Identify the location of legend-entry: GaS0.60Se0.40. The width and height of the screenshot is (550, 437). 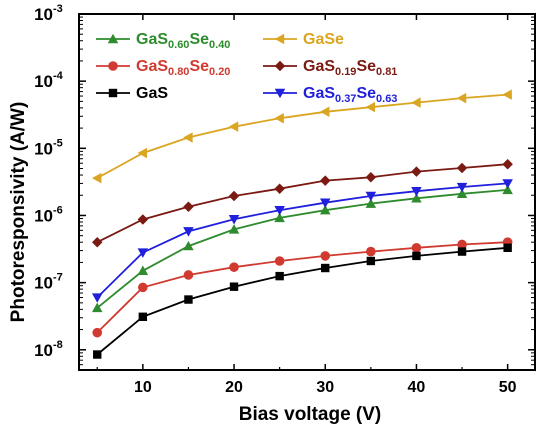
(163, 41).